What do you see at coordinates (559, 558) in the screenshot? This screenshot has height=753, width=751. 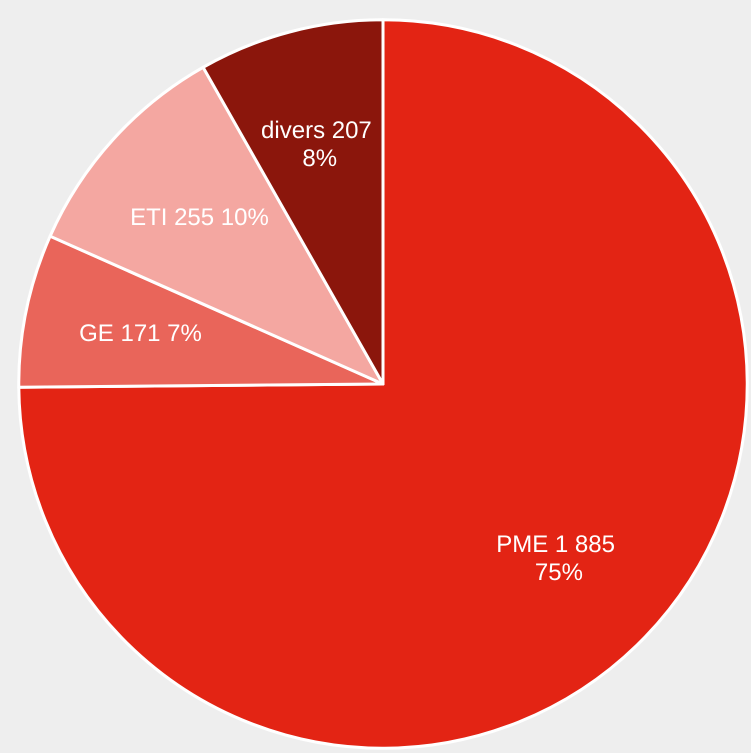 I see `slice-label: PME 1 885 75%` at bounding box center [559, 558].